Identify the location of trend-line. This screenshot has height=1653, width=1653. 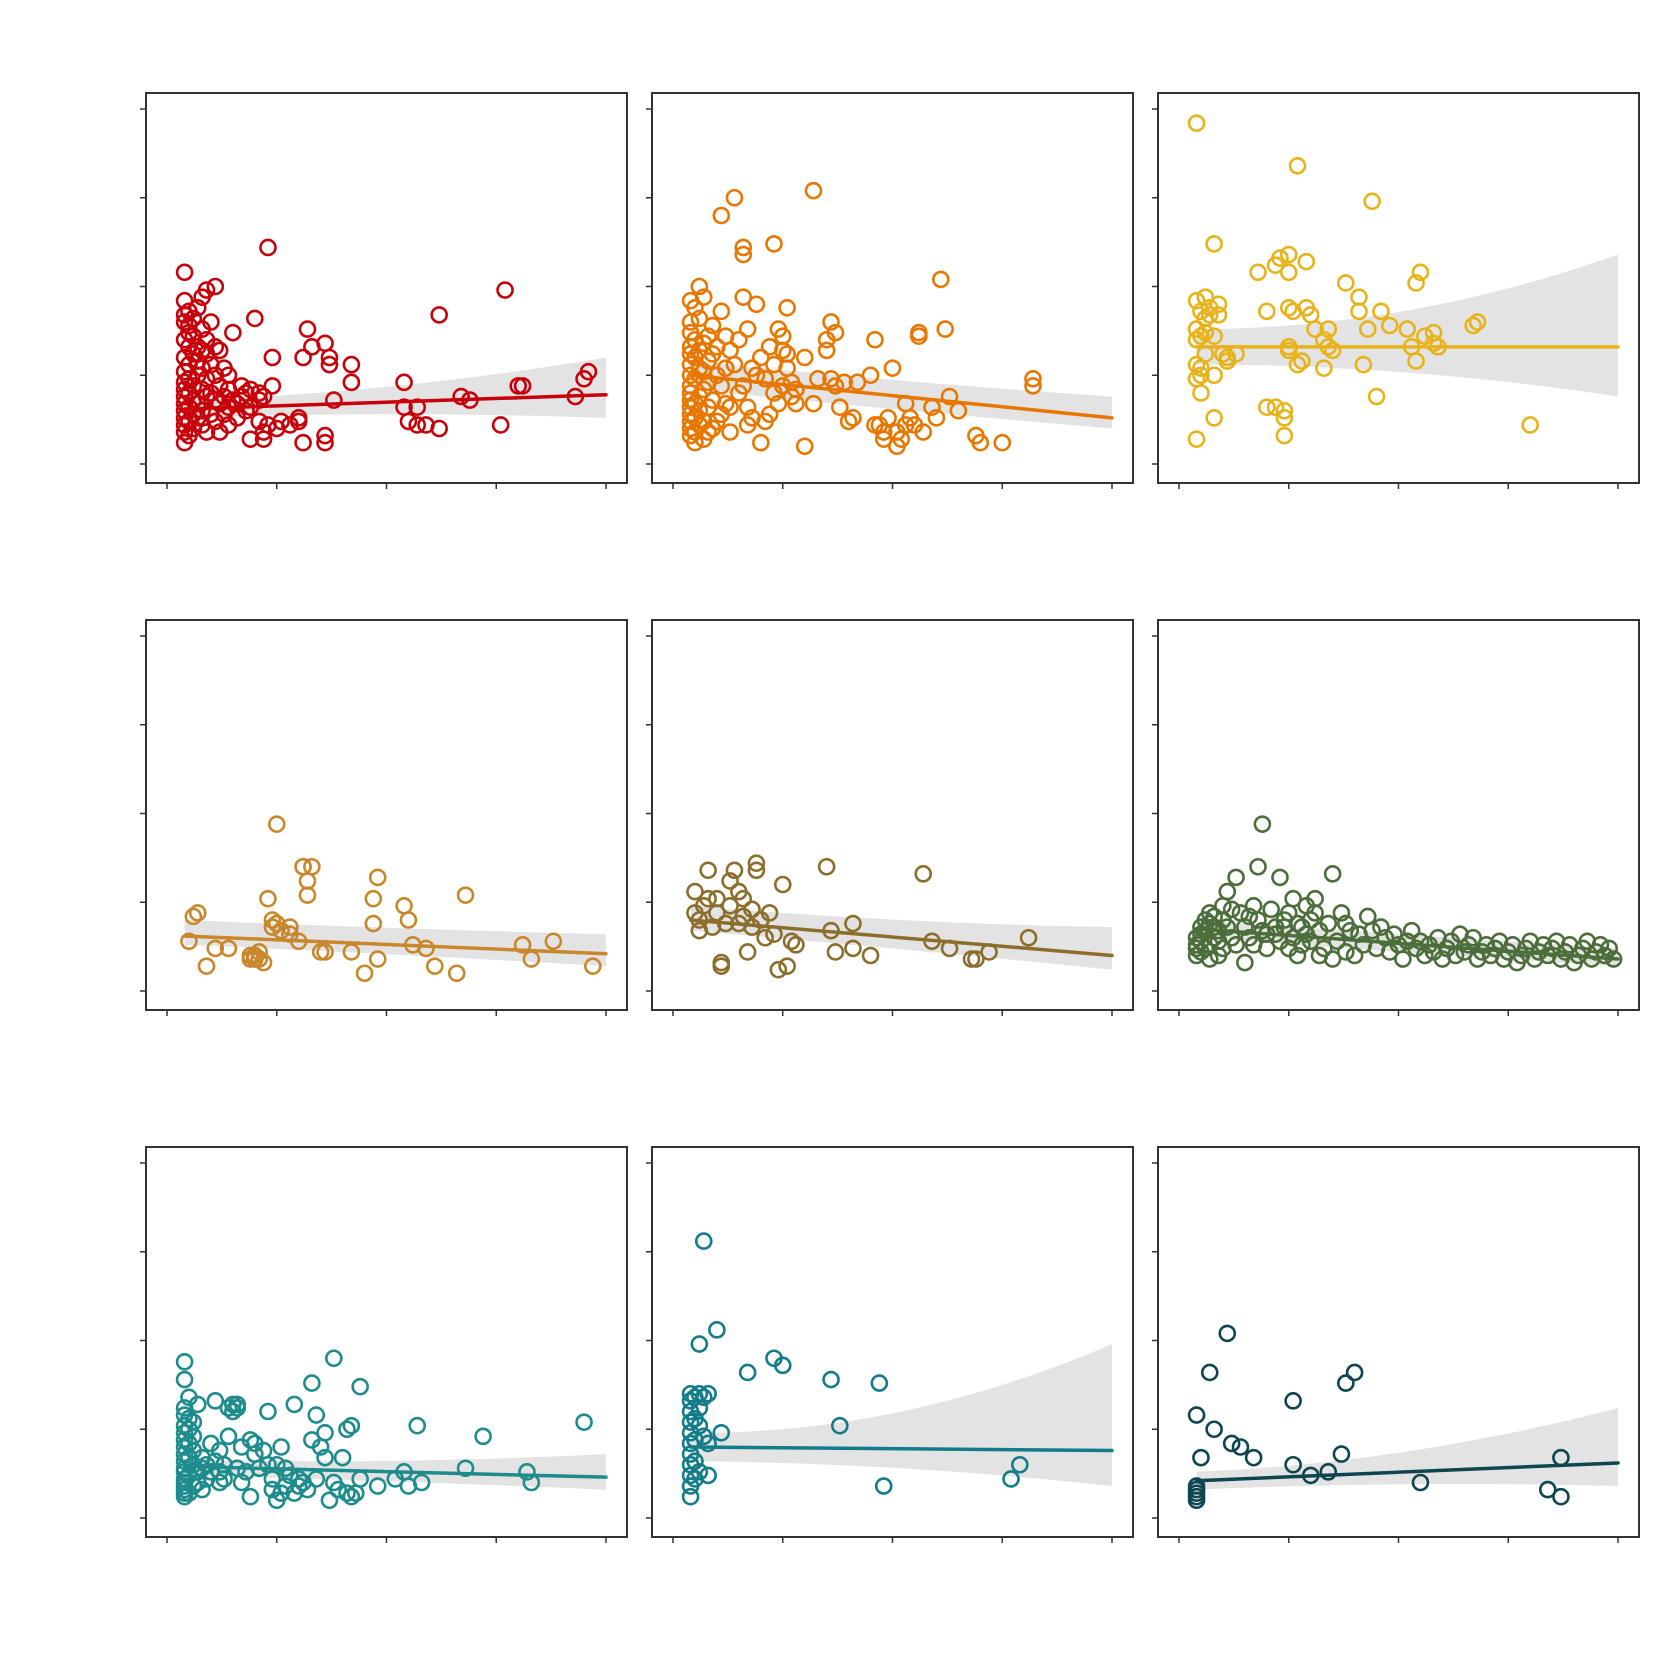
(395, 945).